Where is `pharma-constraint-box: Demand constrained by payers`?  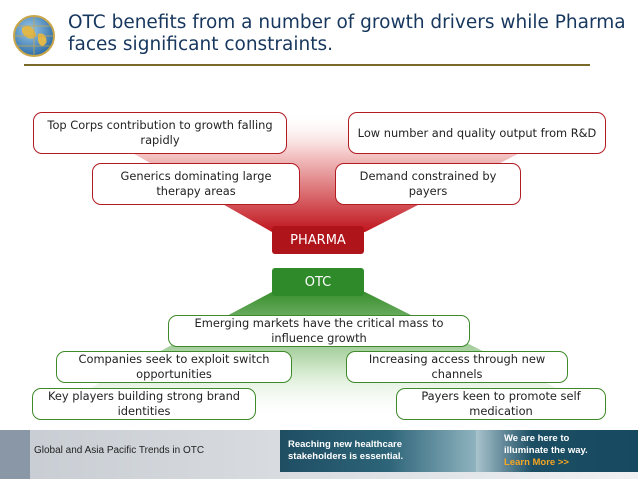
pharma-constraint-box: Demand constrained by payers is located at coordinates (428, 184).